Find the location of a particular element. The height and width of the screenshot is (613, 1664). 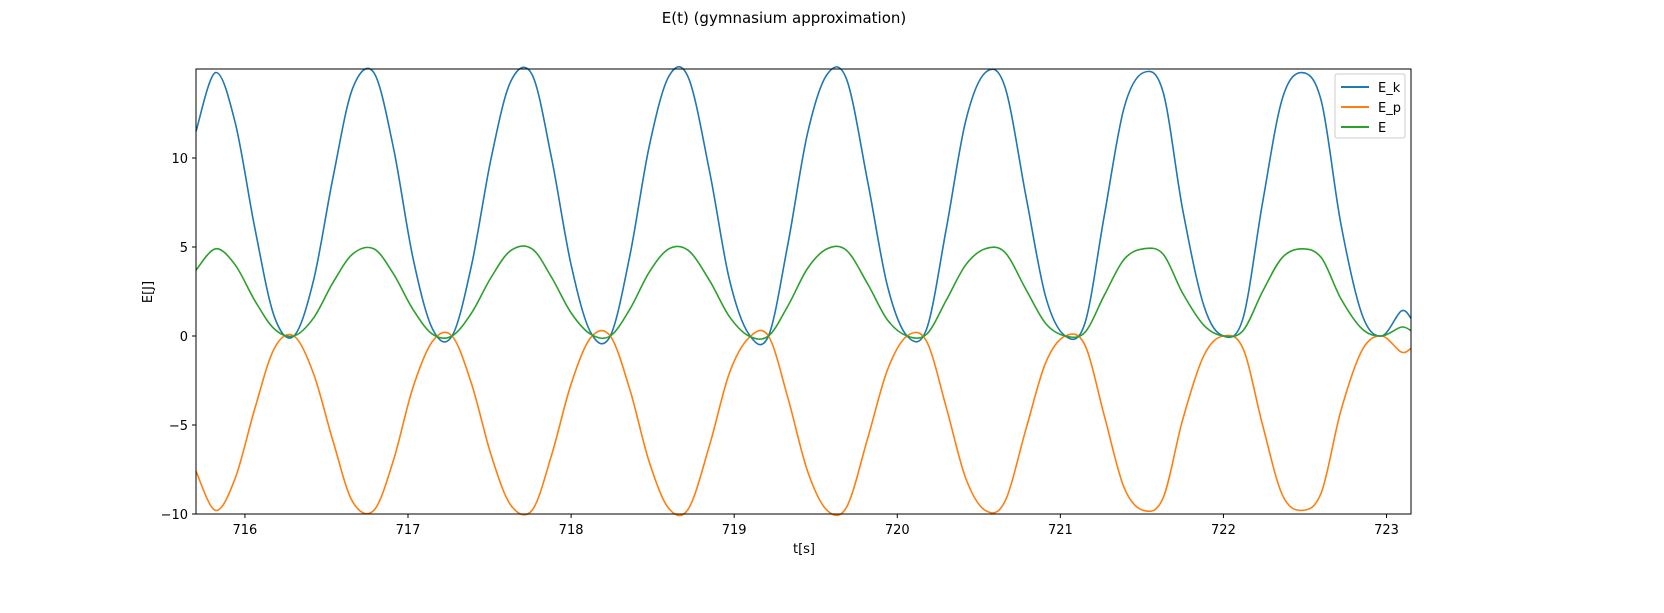

x-tick-label: 721 is located at coordinates (1060, 530).